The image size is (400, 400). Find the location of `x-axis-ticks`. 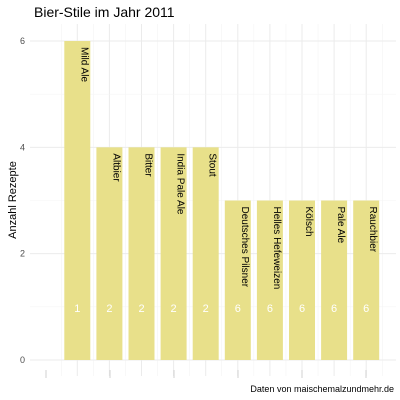

x-axis-ticks is located at coordinates (206, 374).